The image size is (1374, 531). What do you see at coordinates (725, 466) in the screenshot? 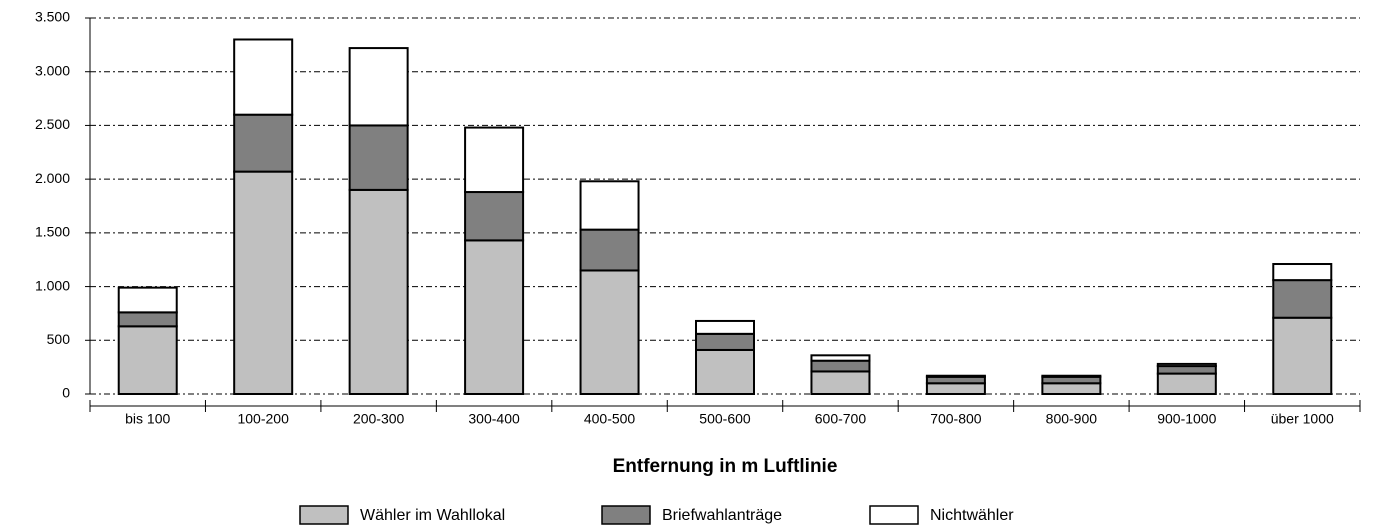
I see `x-axis-label: Entfernung in m Luftlinie` at bounding box center [725, 466].